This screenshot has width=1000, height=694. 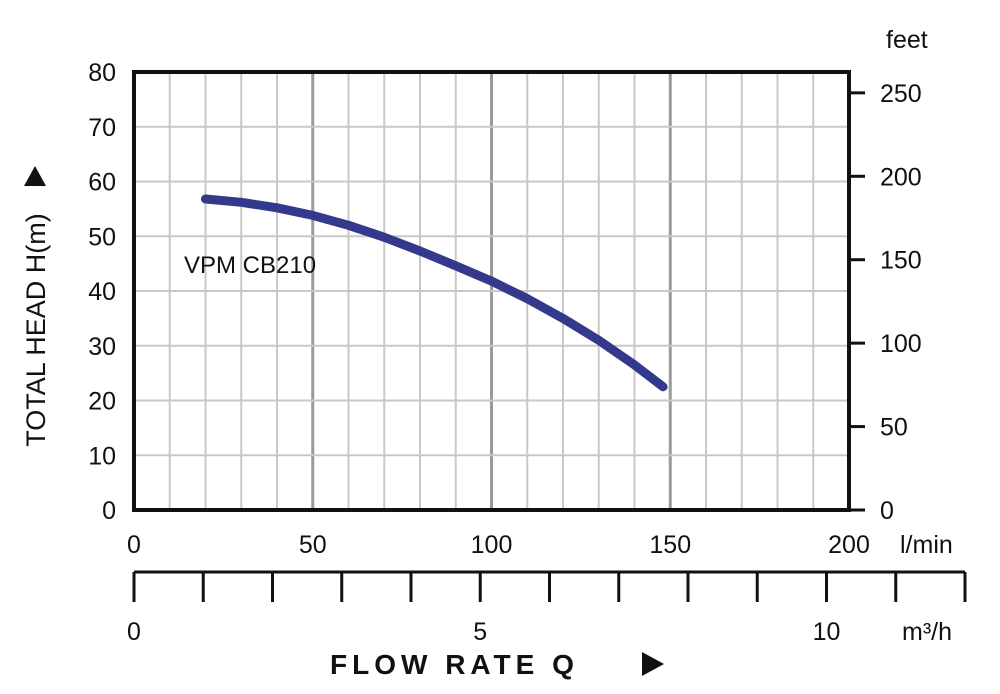 I want to click on y-tick-label: 20, so click(x=102, y=402).